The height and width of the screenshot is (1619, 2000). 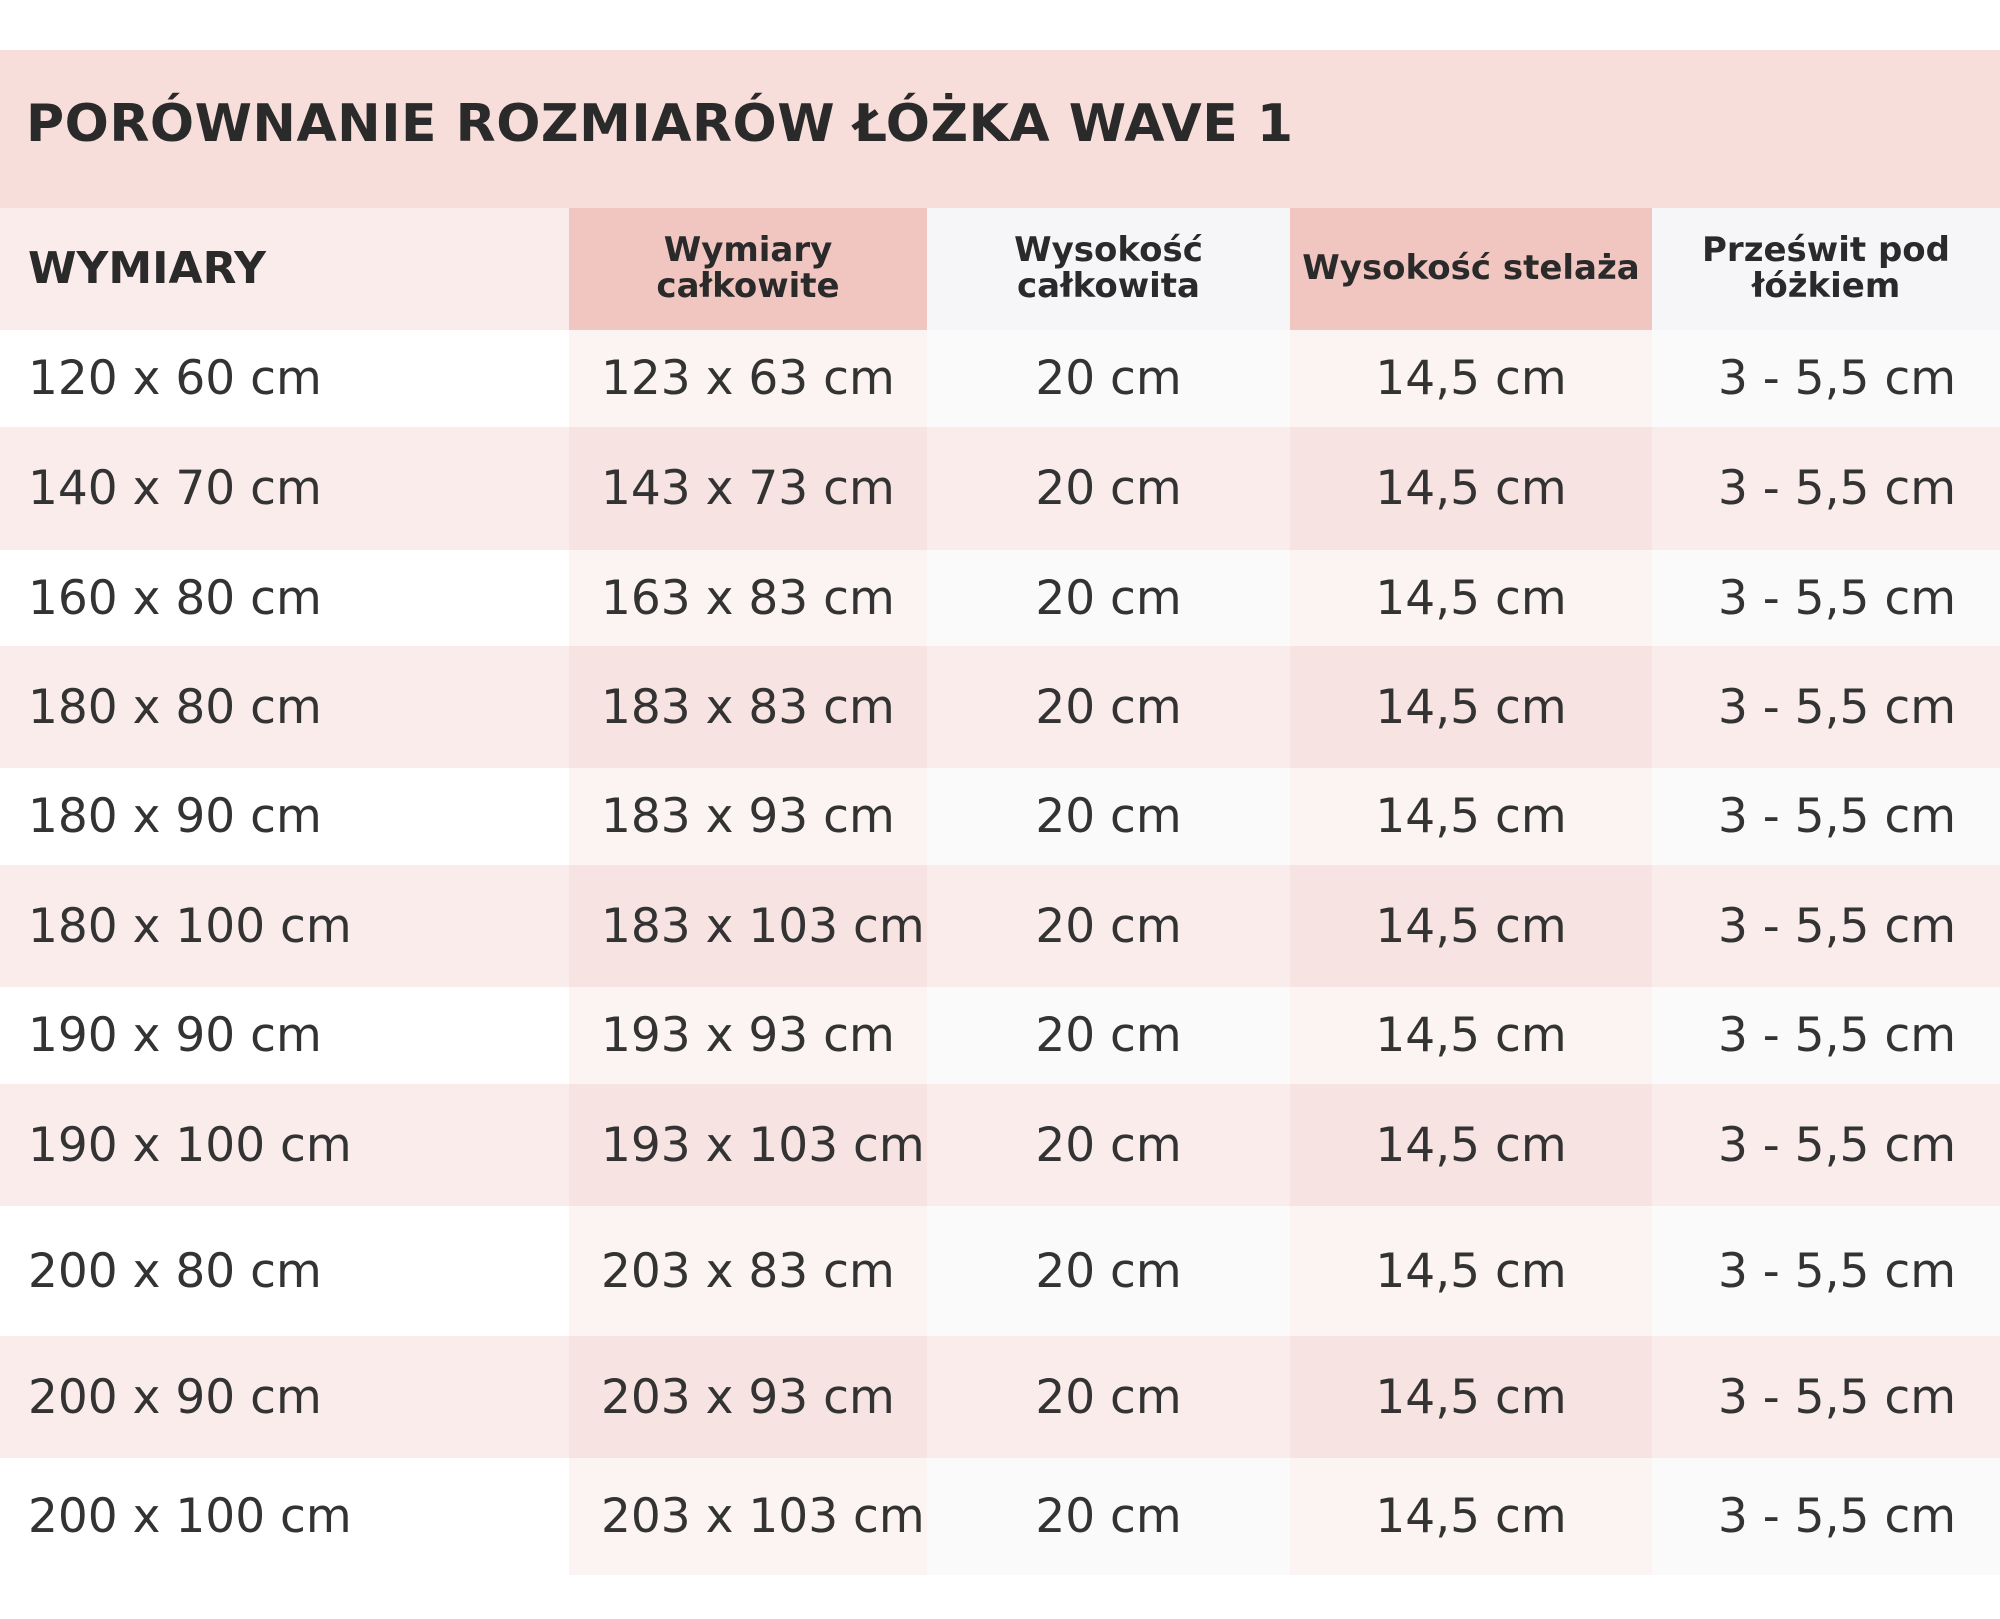 What do you see at coordinates (284, 598) in the screenshot?
I see `cell-dimensions: 160 x 80 cm` at bounding box center [284, 598].